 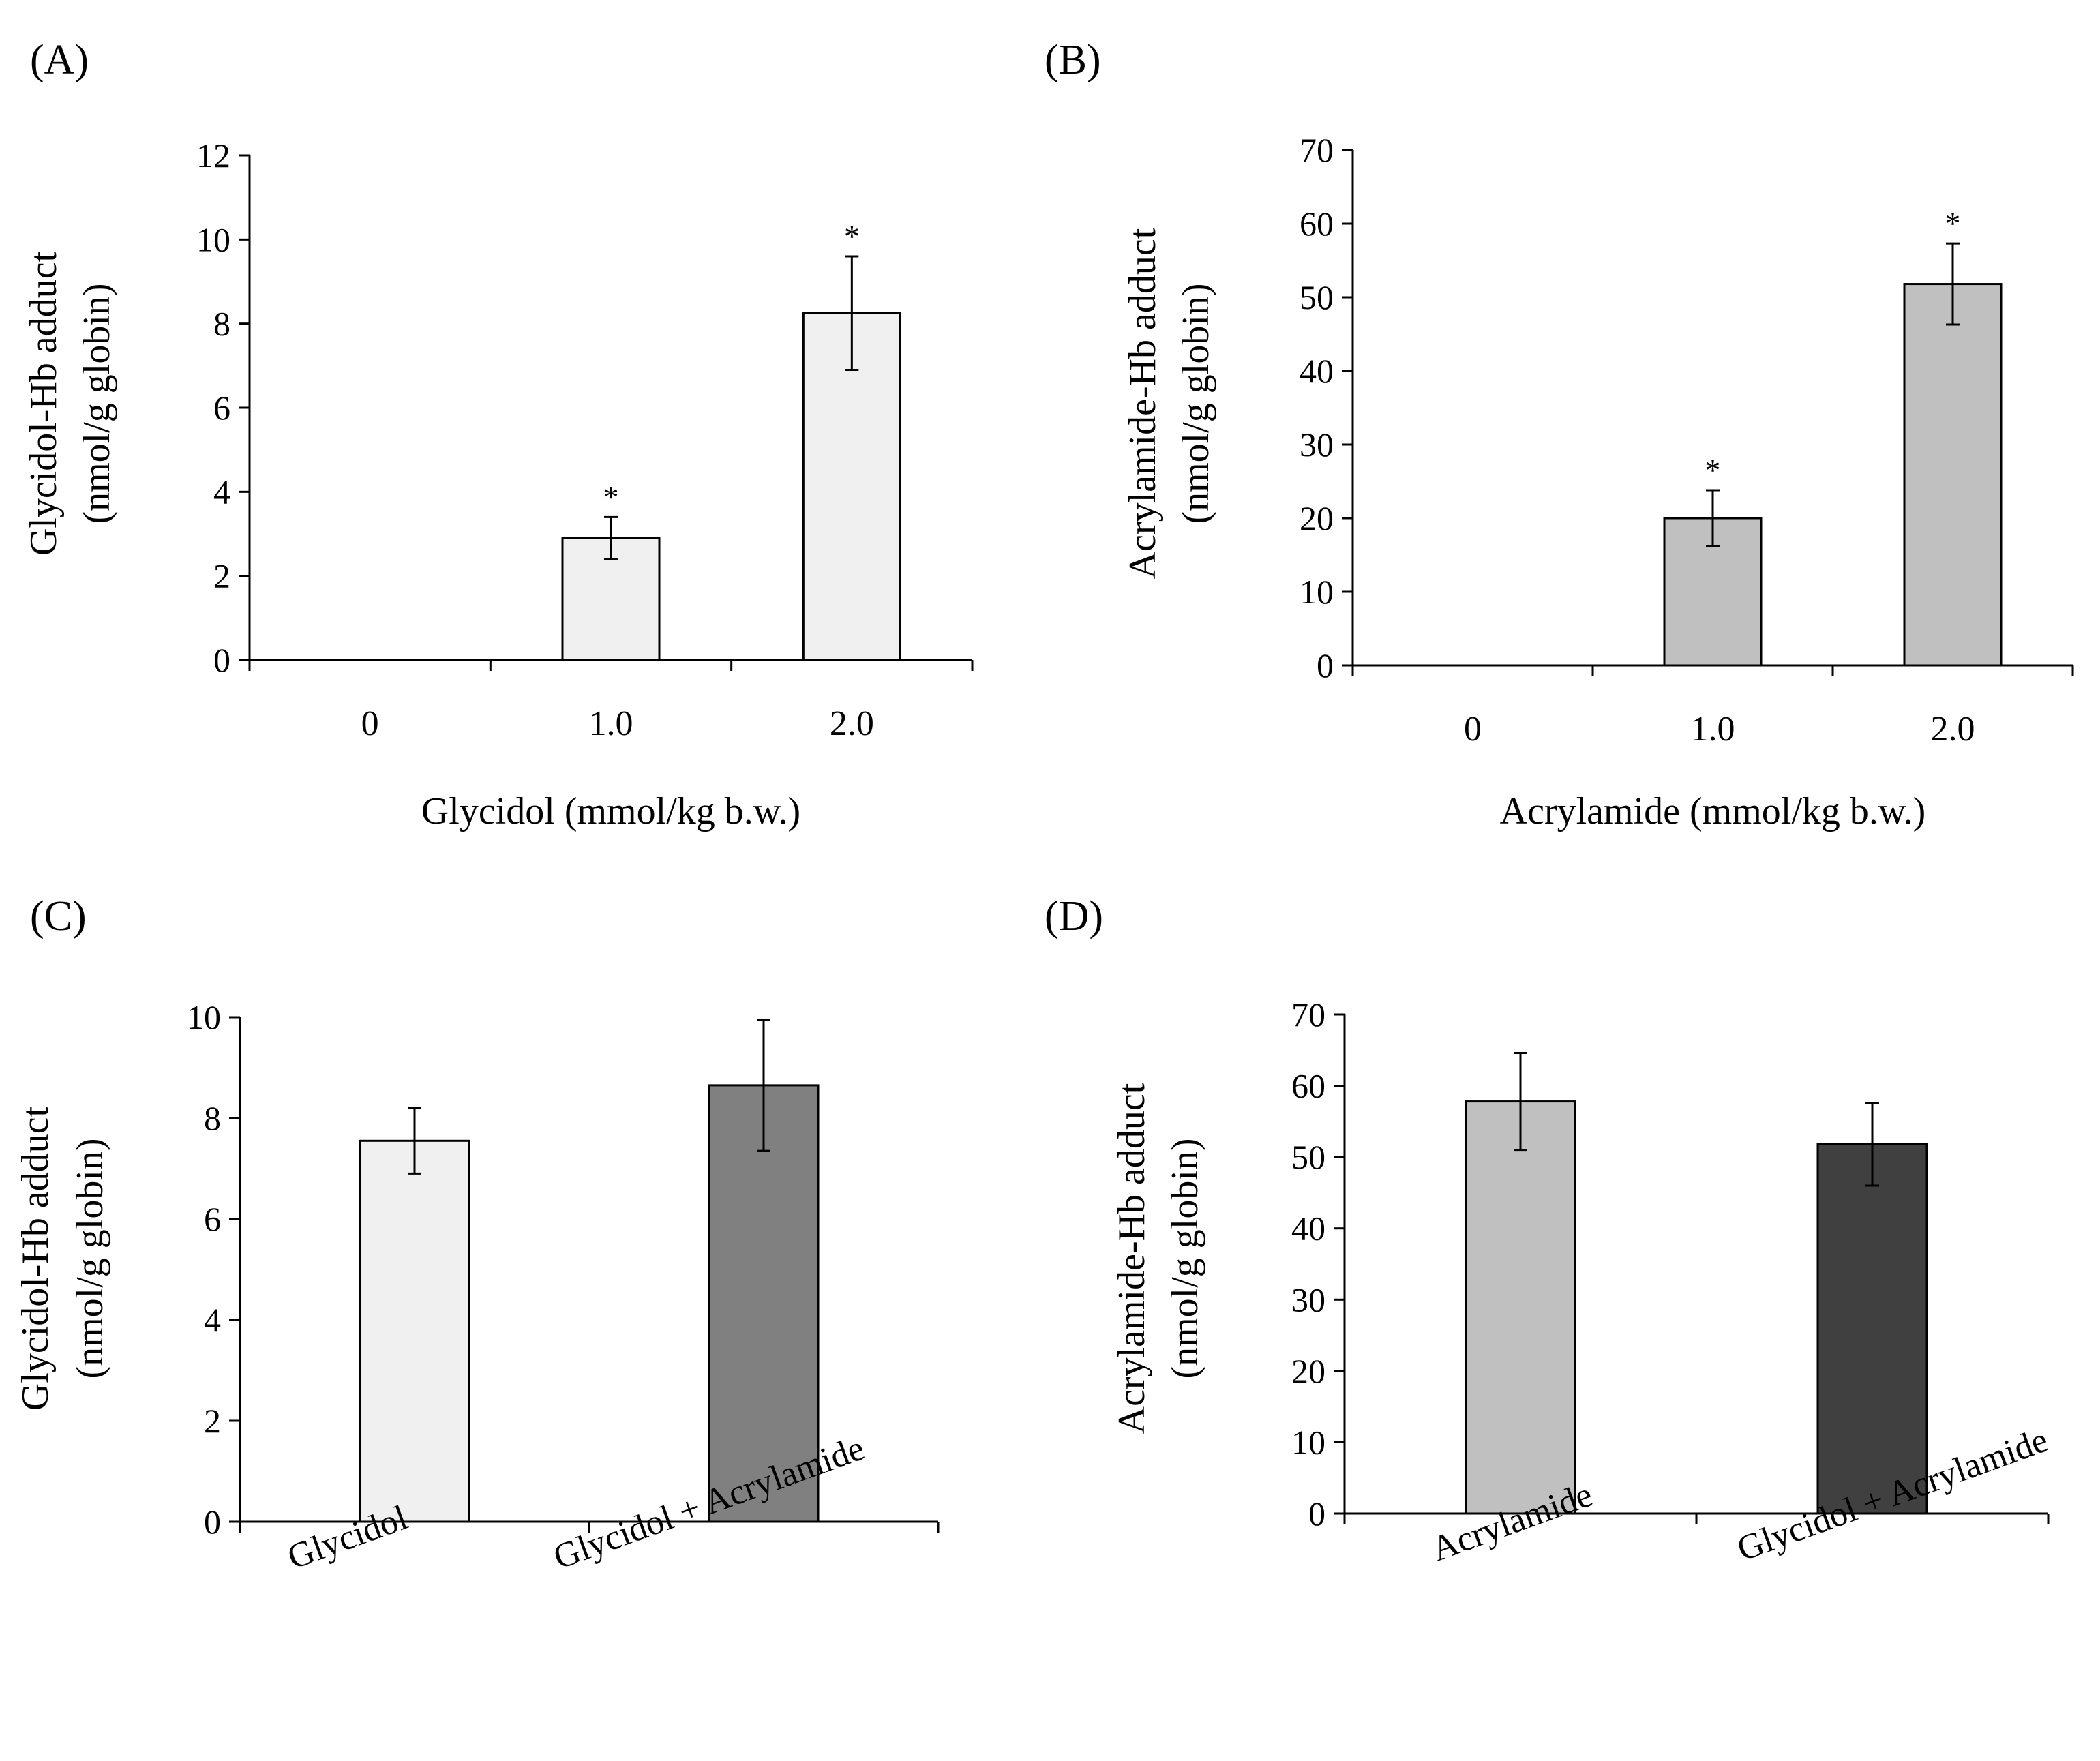 What do you see at coordinates (1074, 916) in the screenshot?
I see `panel-label: (D)` at bounding box center [1074, 916].